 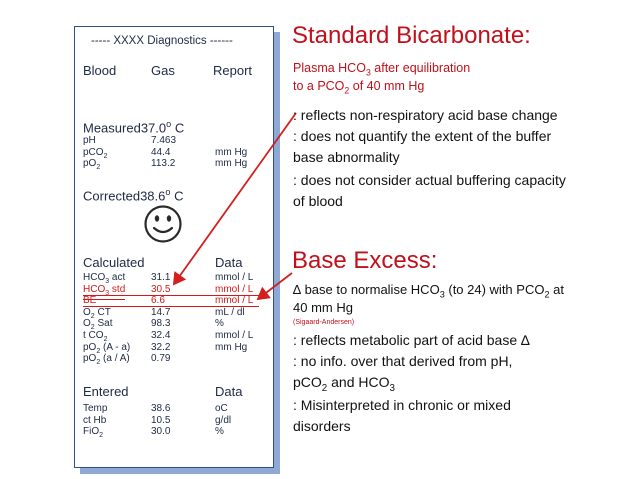 What do you see at coordinates (324, 322) in the screenshot?
I see `base-excess-citation: (Sigaard-Andersen)` at bounding box center [324, 322].